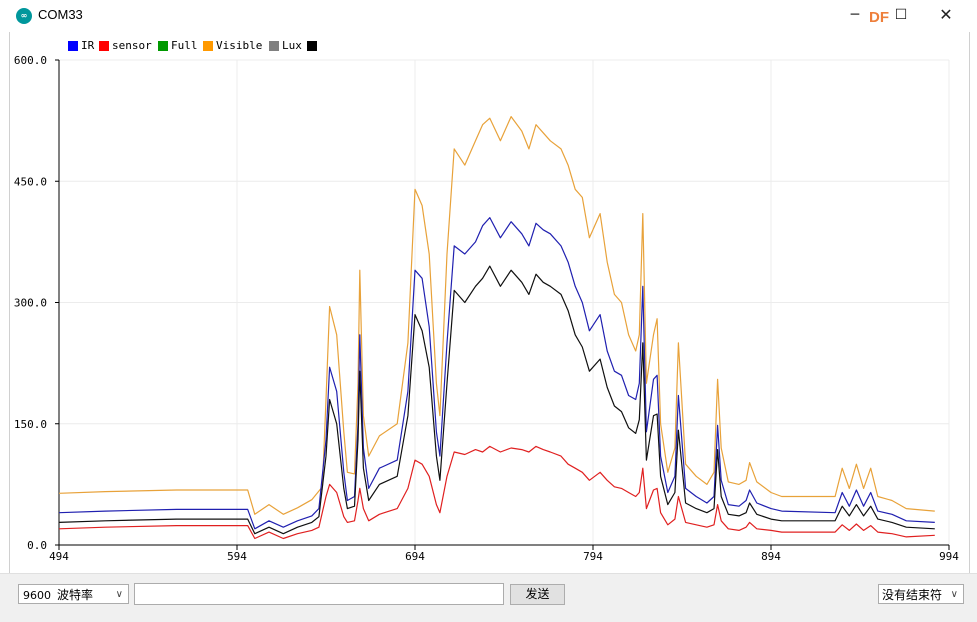  What do you see at coordinates (37, 595) in the screenshot?
I see `baud-rate-value: 9600` at bounding box center [37, 595].